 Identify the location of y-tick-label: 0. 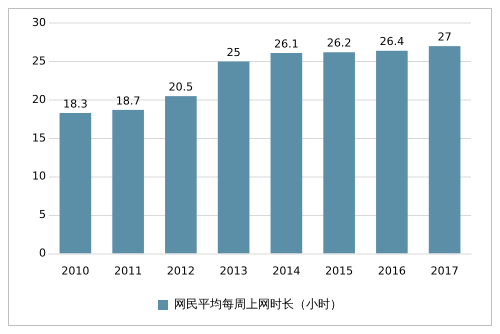
(42, 253).